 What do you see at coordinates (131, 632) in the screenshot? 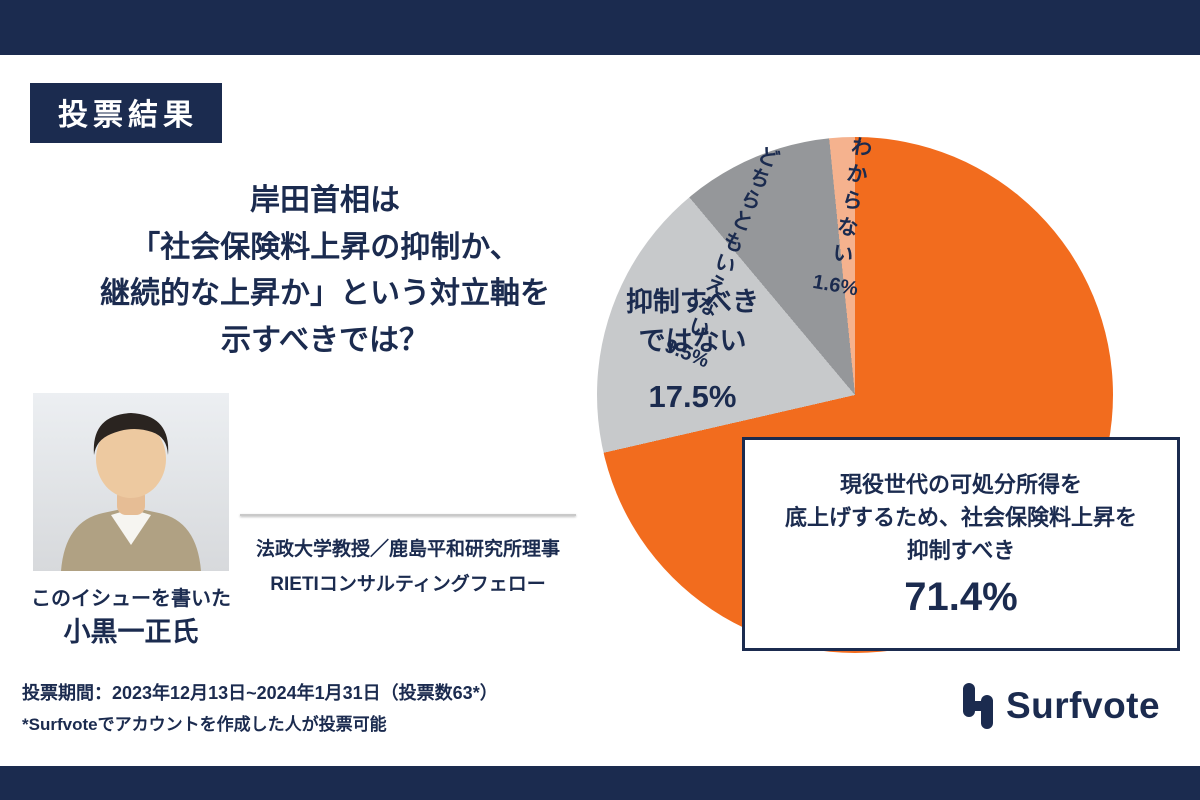
I see `author-name: 小黒一正氏` at bounding box center [131, 632].